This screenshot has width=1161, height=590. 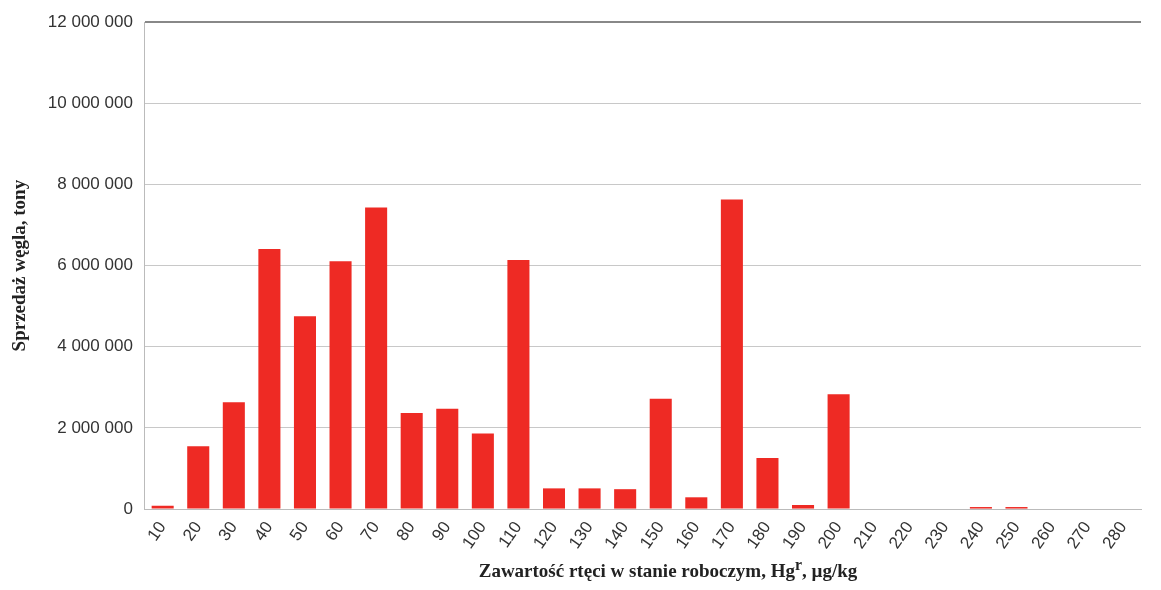 I want to click on y-tick-label: 2 000 000, so click(x=95, y=427).